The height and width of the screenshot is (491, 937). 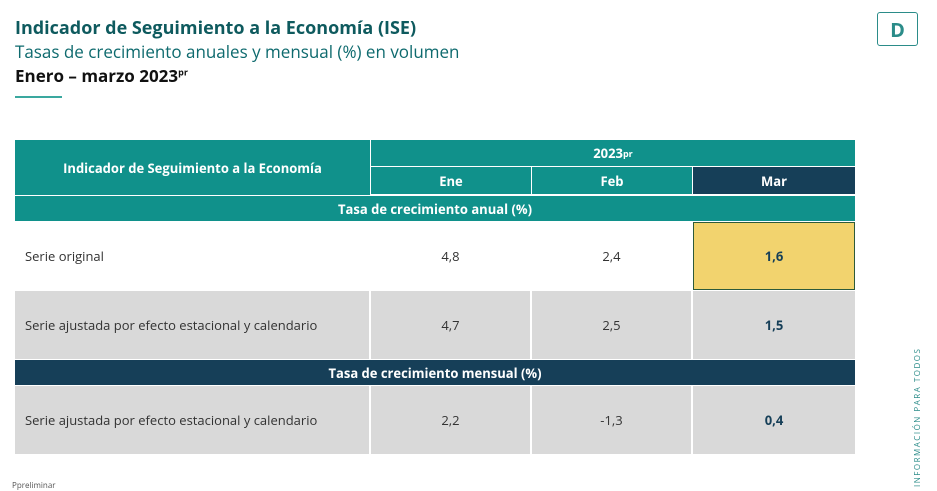 I want to click on period: Enero – marzo 2023pr, so click(x=101, y=75).